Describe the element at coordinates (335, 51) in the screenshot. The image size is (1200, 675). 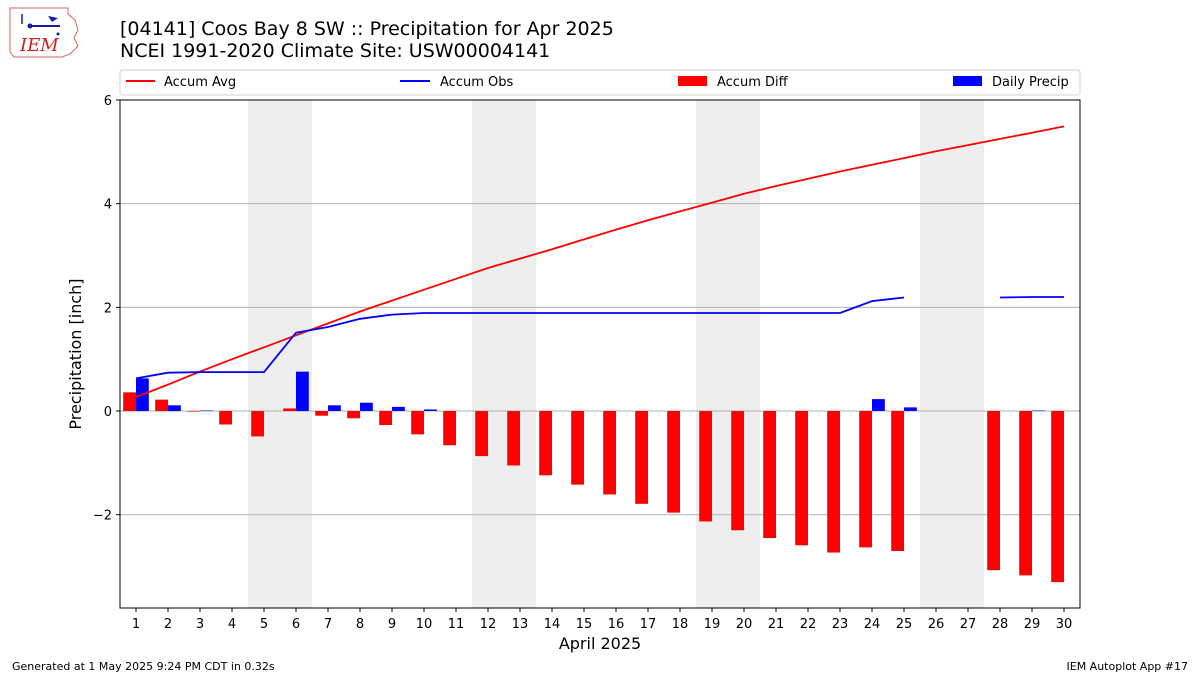
I see `chart-subtitle: NCEI 1991-2020 Climate Site: USW00004141` at that location.